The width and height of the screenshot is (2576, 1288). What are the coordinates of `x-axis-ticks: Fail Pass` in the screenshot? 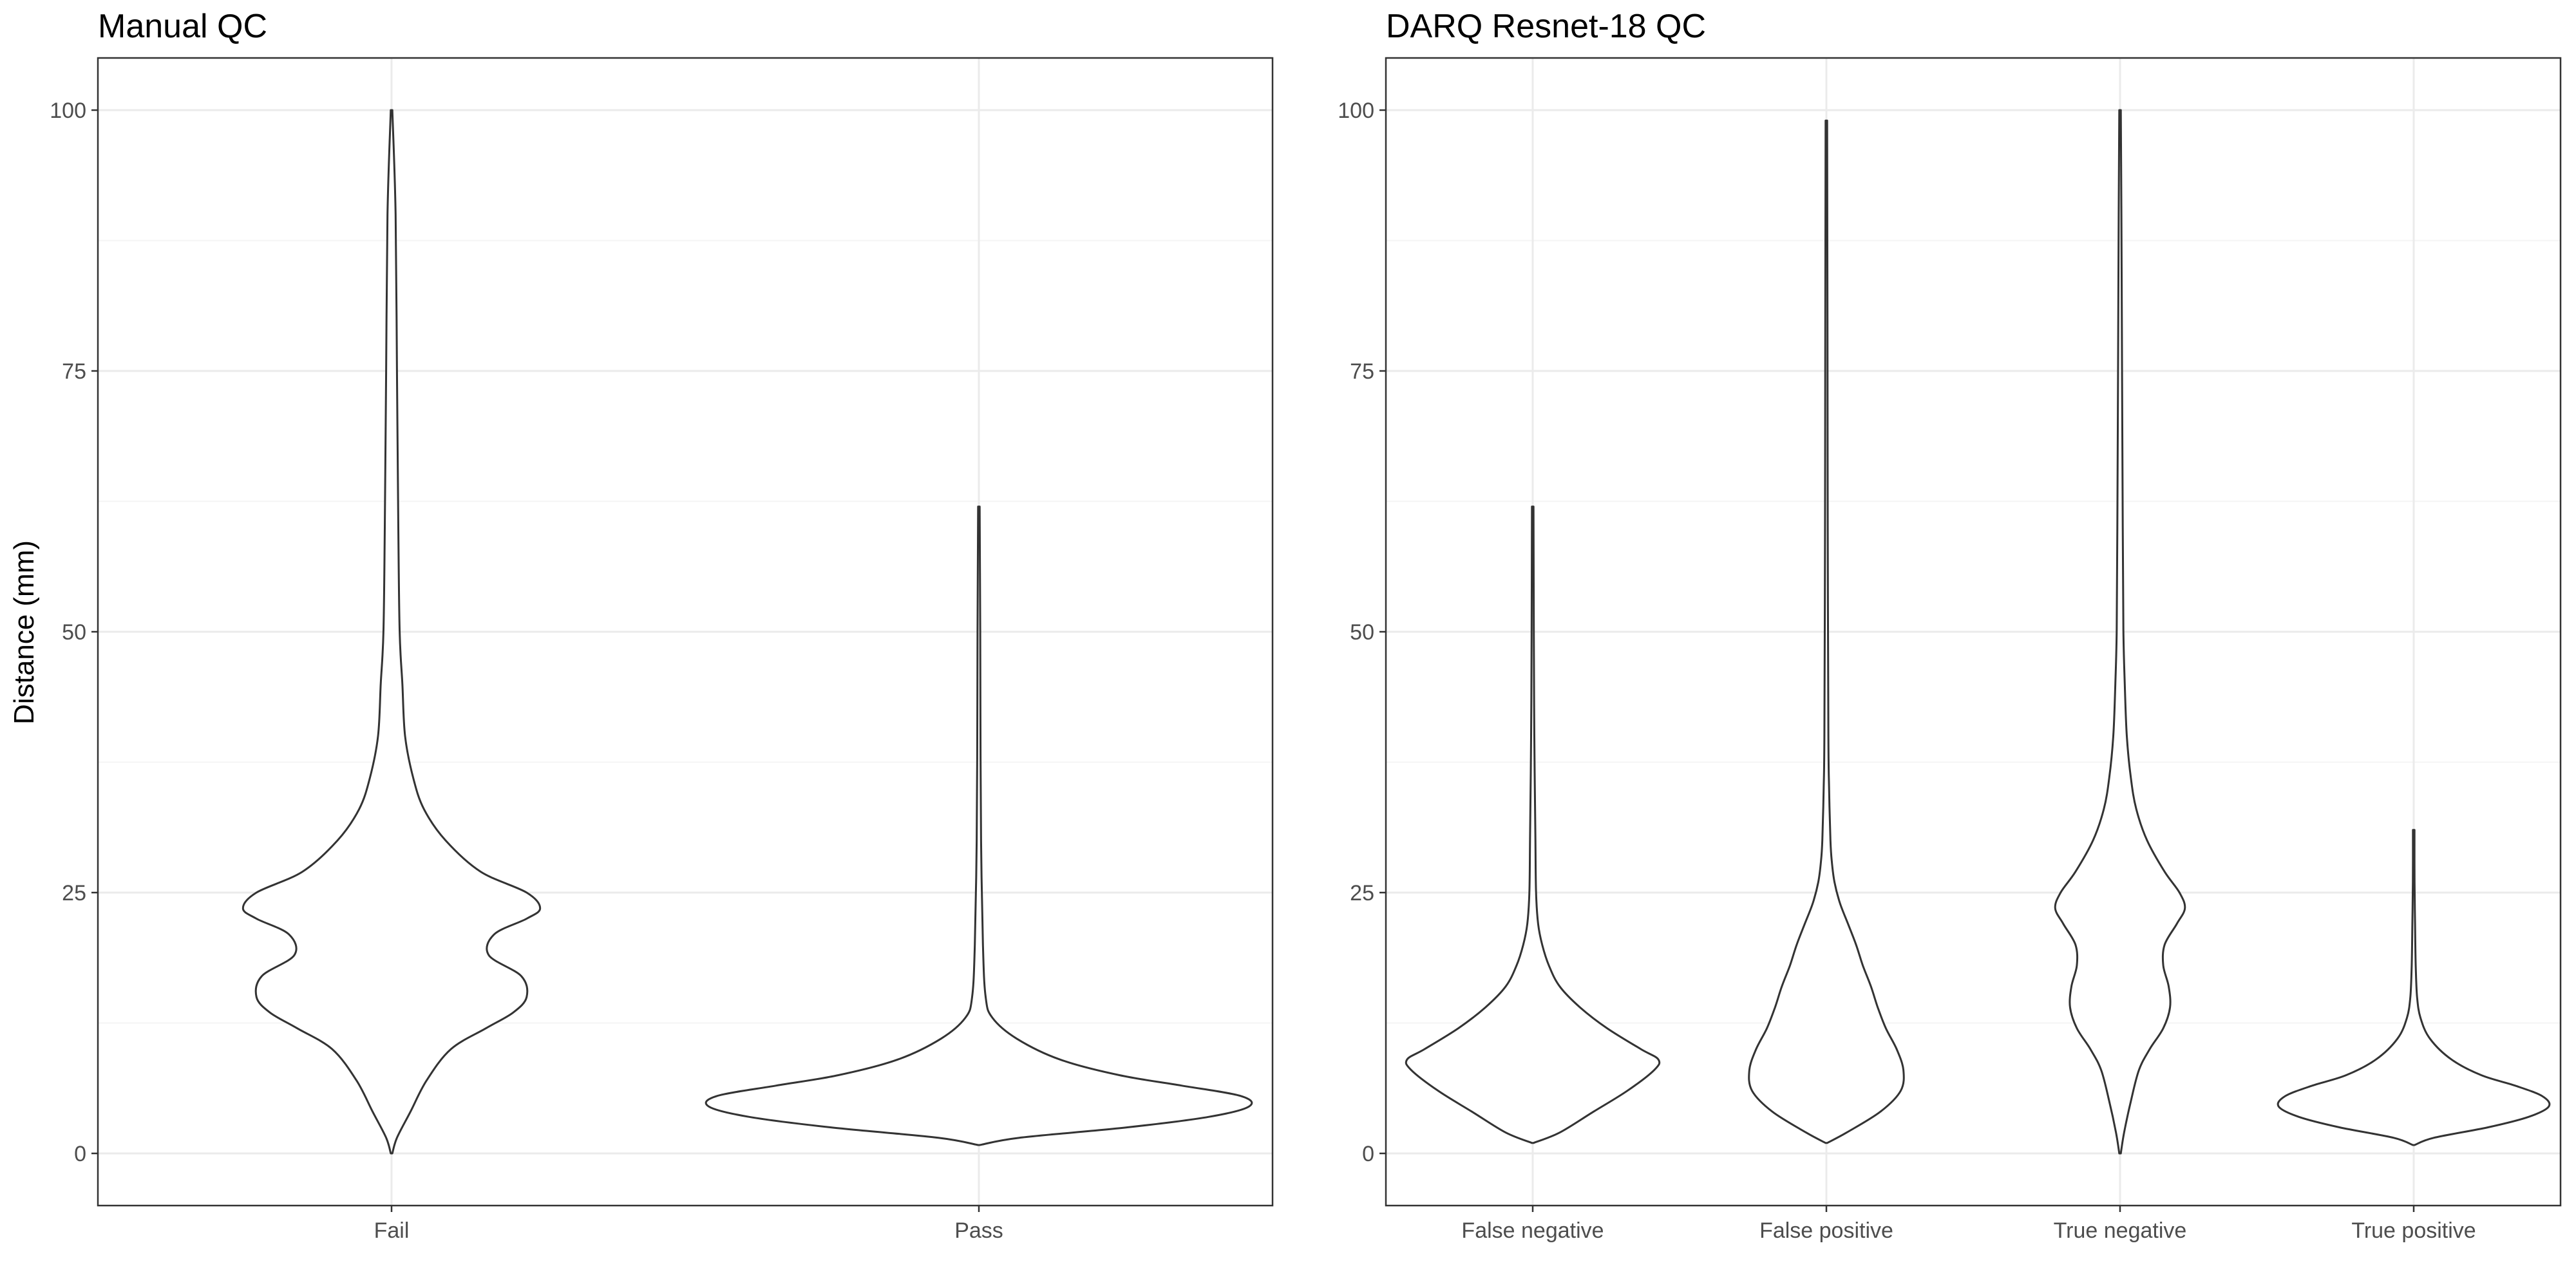 It's located at (688, 1224).